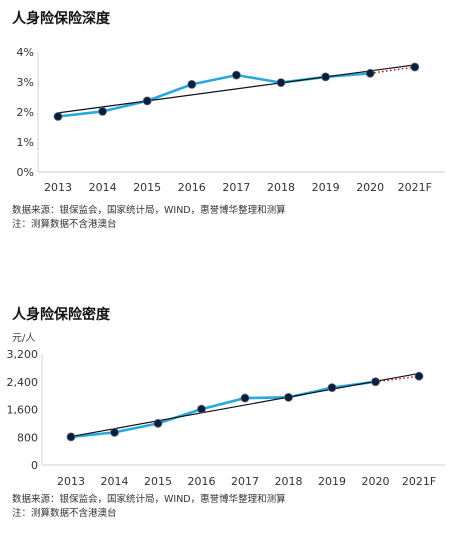 This screenshot has width=453, height=536. Describe the element at coordinates (61, 315) in the screenshot. I see `chart-title: 人身险保险密度` at that location.